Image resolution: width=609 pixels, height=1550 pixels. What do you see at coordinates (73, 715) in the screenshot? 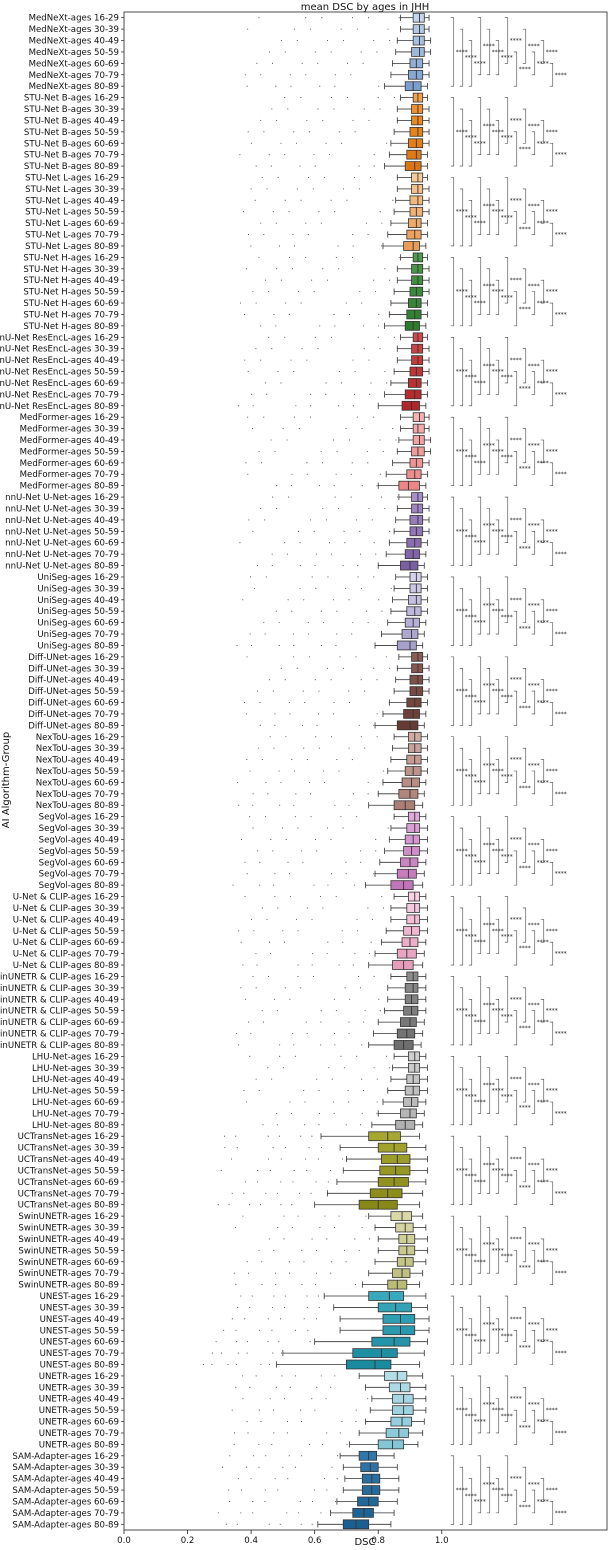
I see `y-tick-label: Diff-UNet-ages 70-79` at bounding box center [73, 715].